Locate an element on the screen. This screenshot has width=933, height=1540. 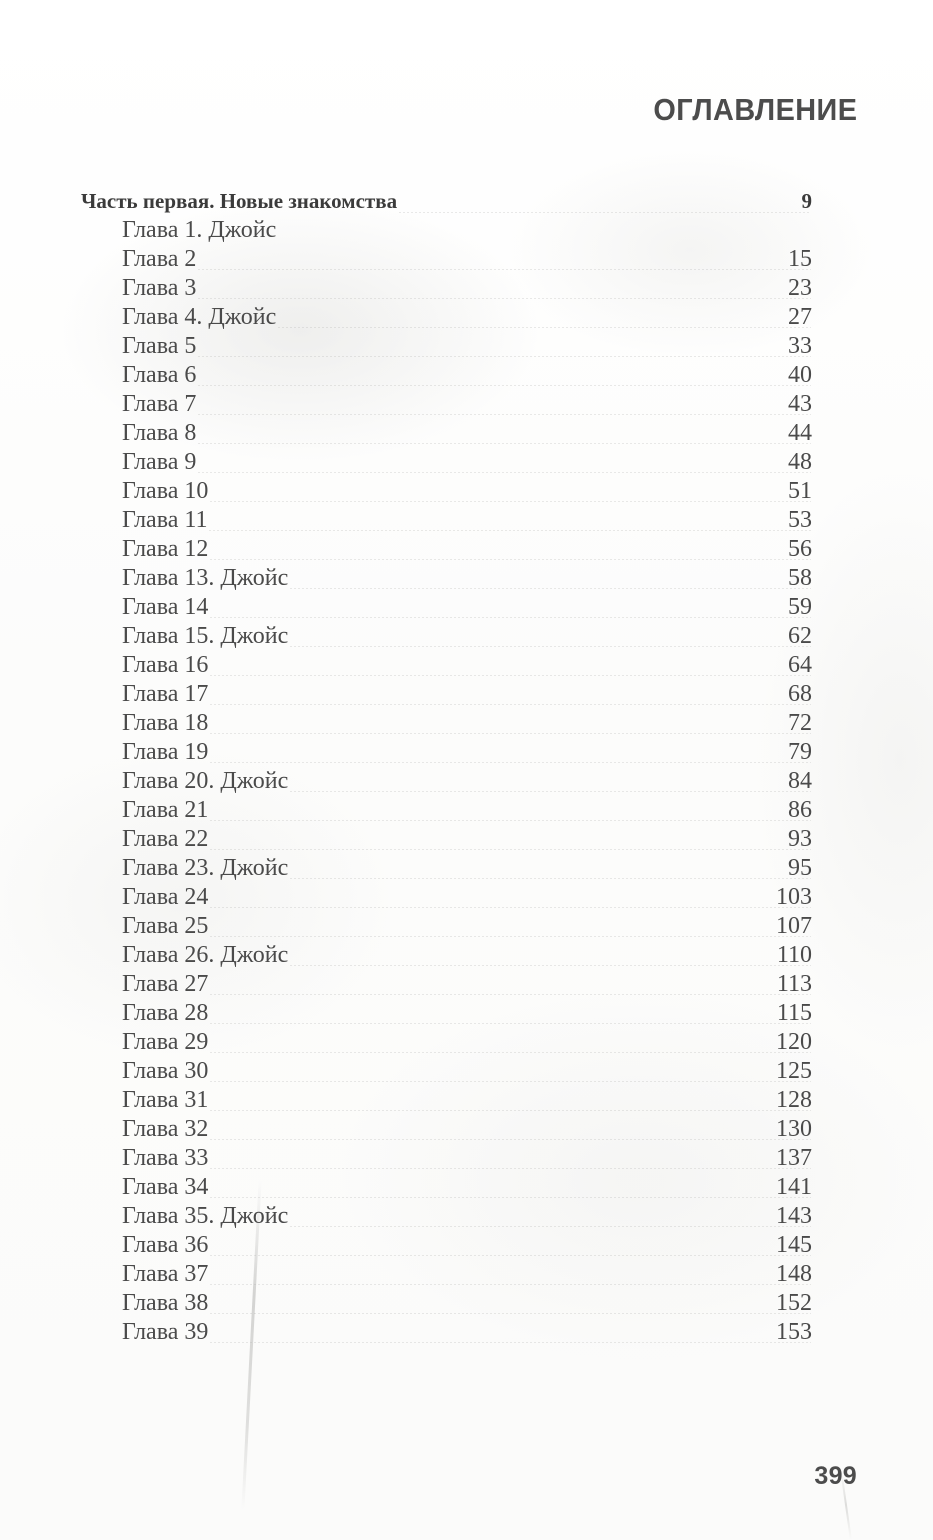
toc-chapter-entry: Глава 20. Джойс 84 is located at coordinates (466, 781).